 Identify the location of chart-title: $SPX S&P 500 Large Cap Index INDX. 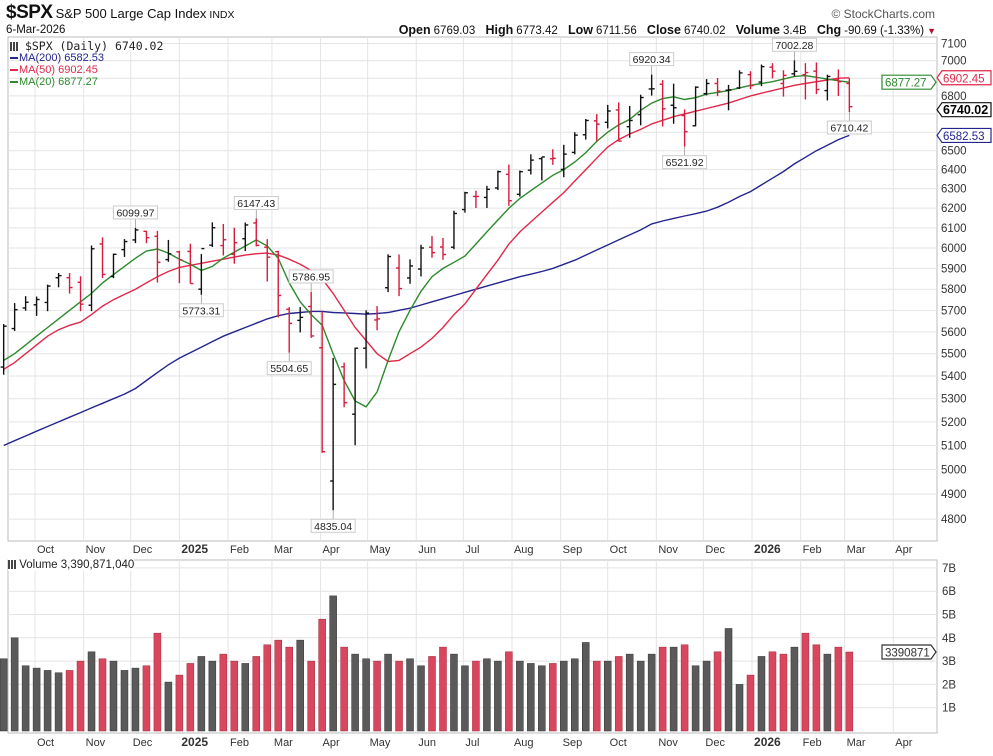
(120, 13).